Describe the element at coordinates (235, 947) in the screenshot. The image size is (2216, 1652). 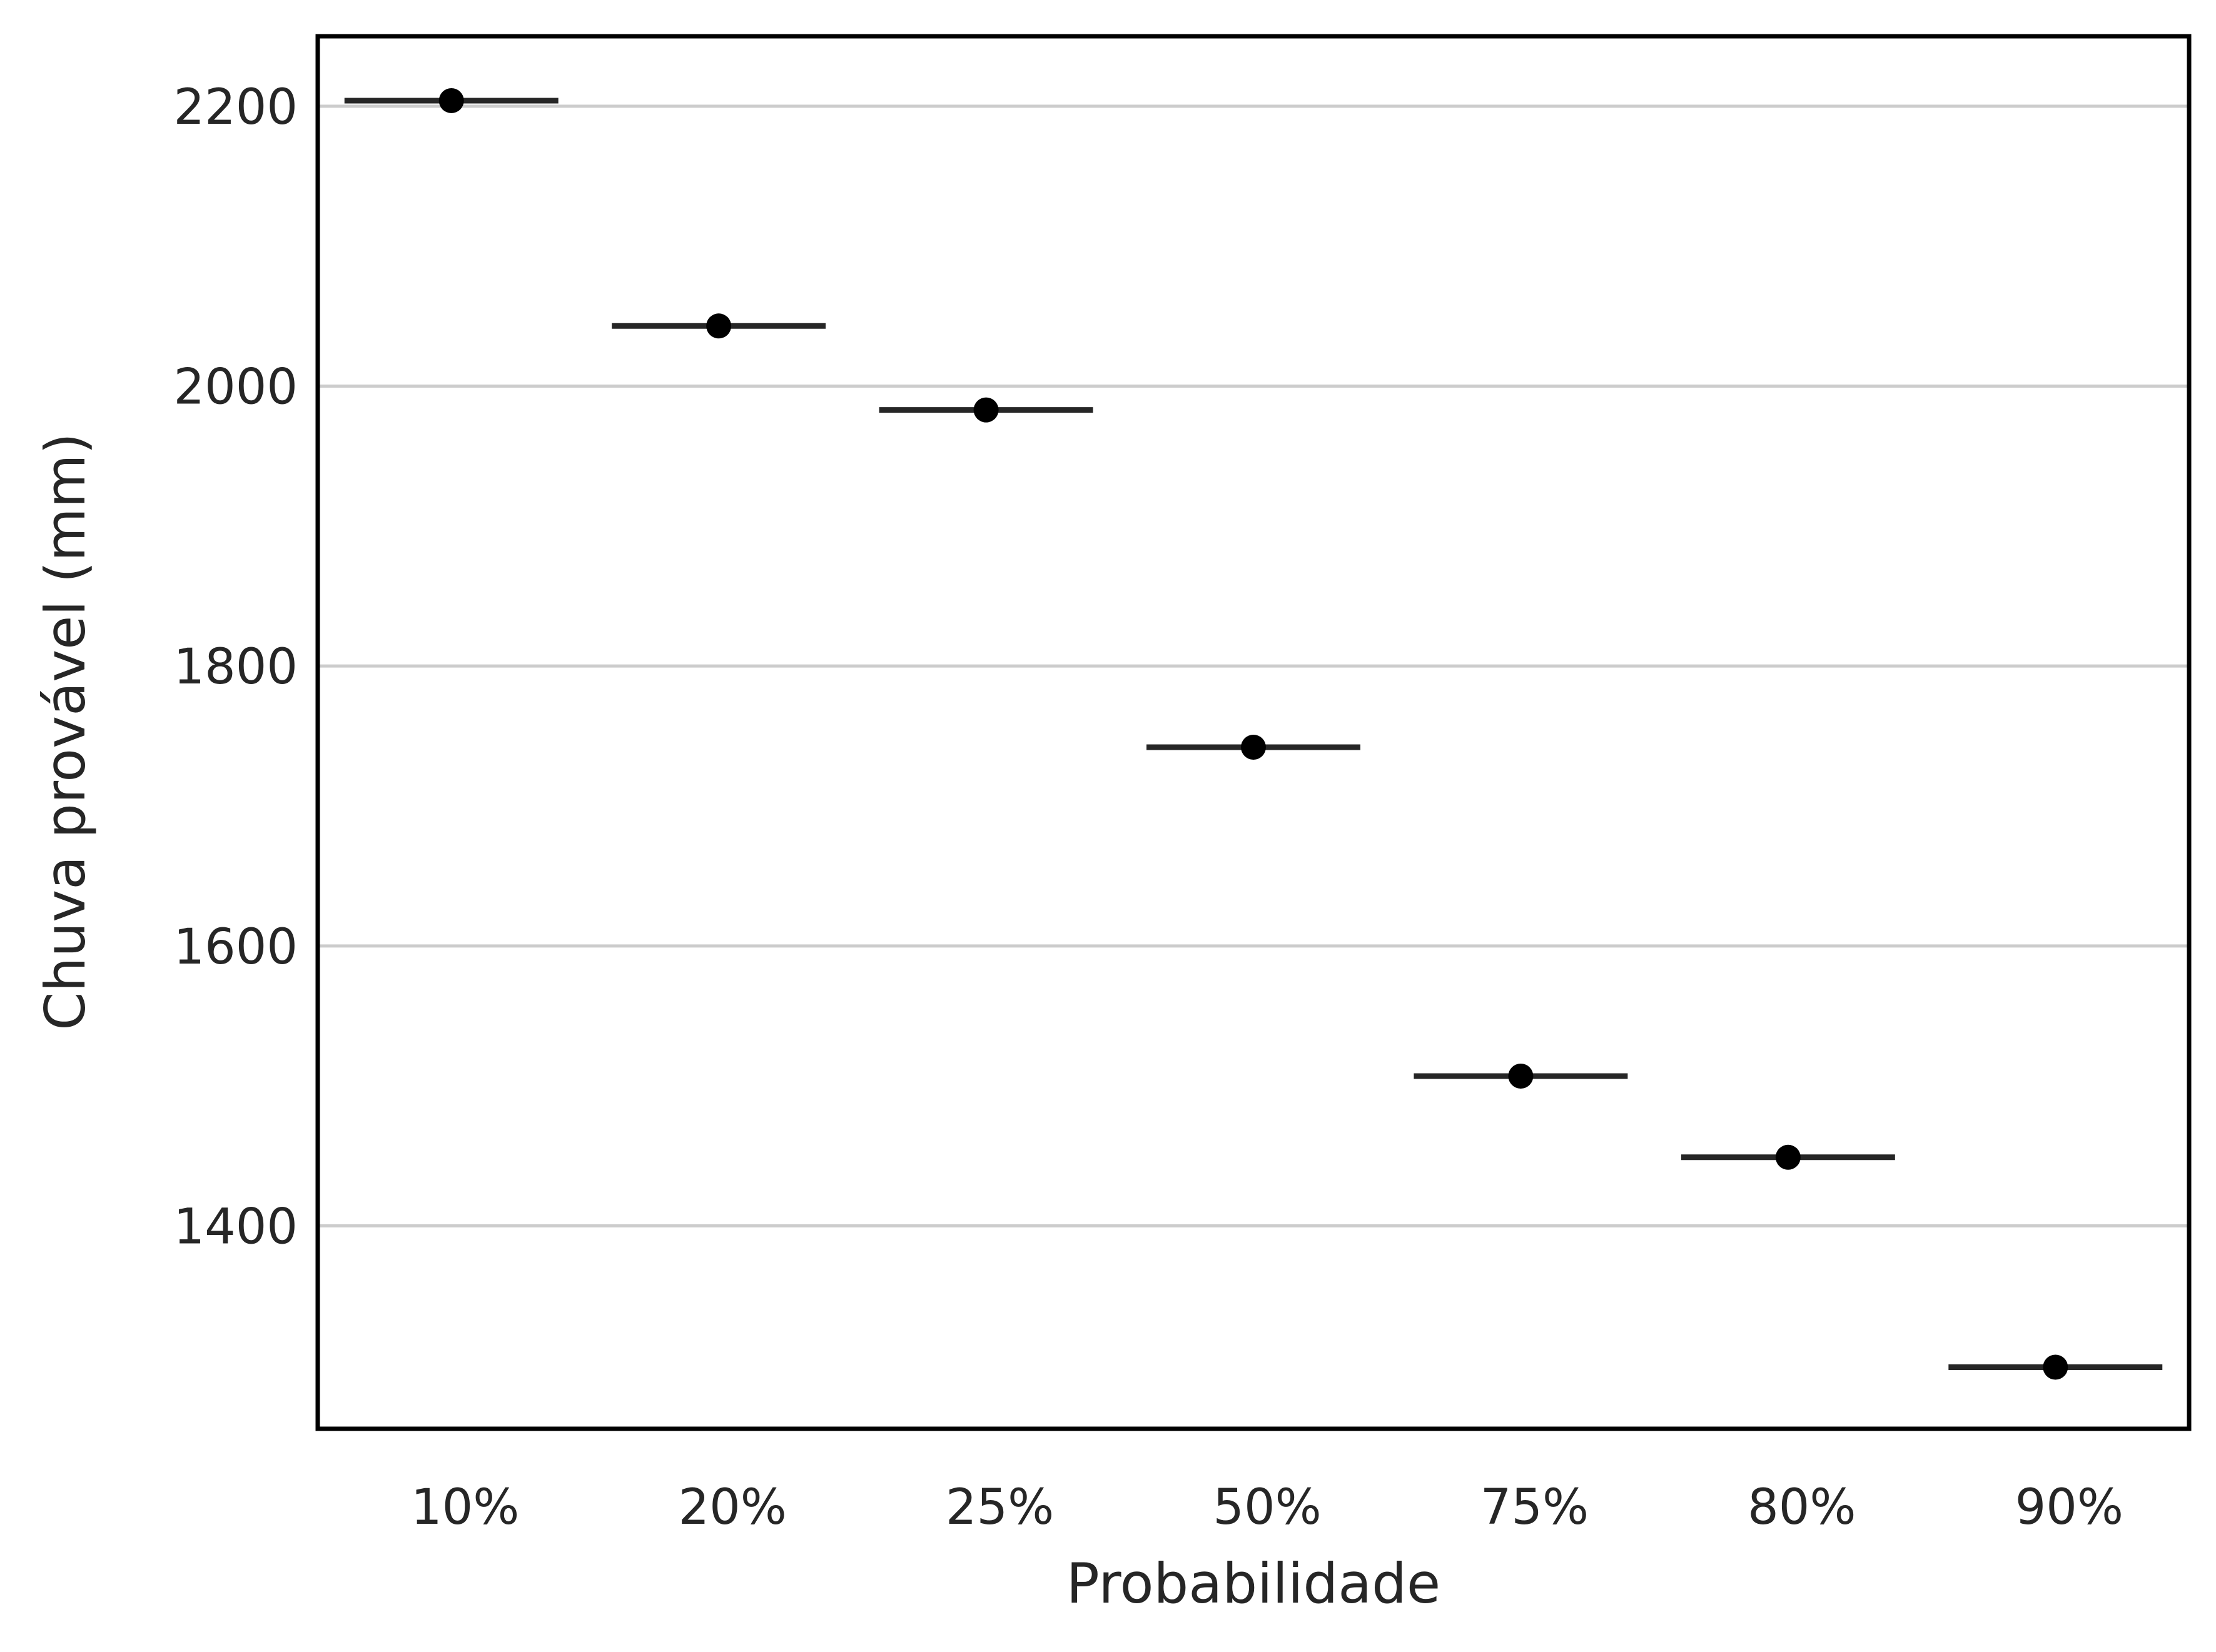
I see `y-tick-label: 1600` at that location.